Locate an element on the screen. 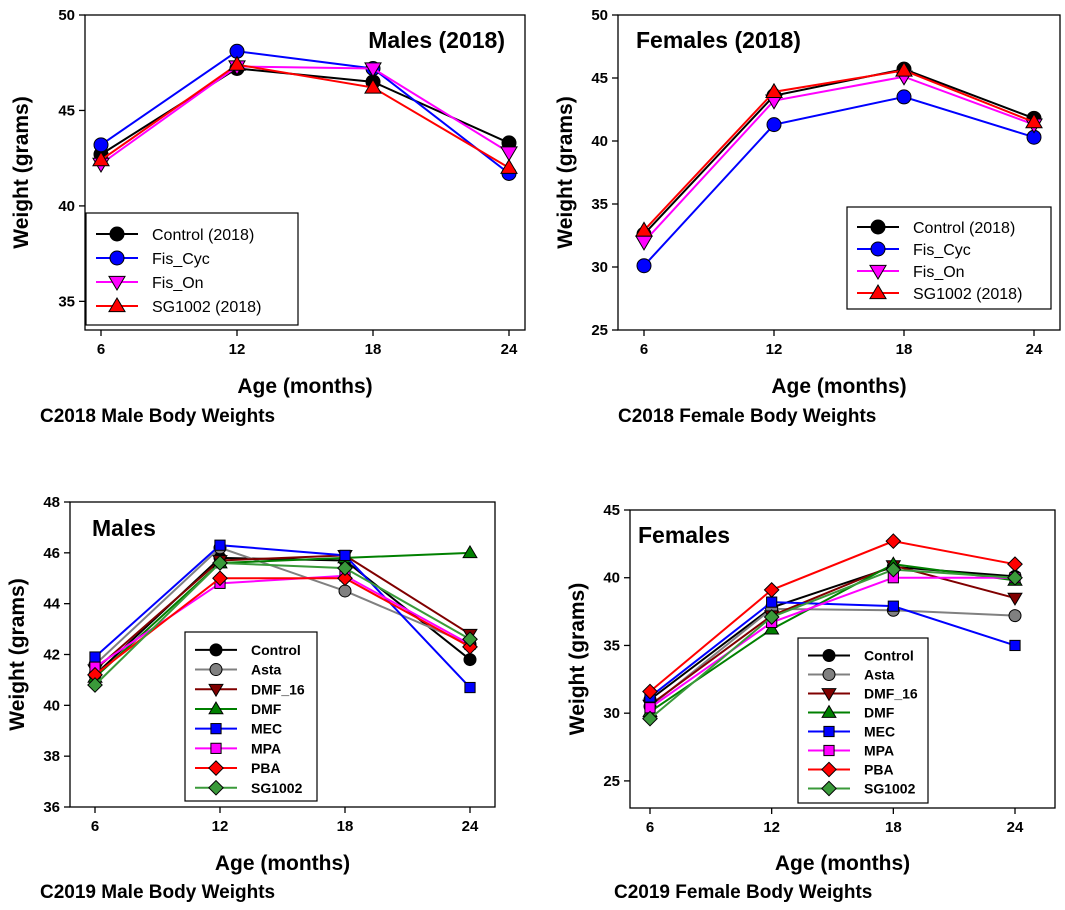 This screenshot has height=910, width=1065. y-tick-label: 45 is located at coordinates (599, 78).